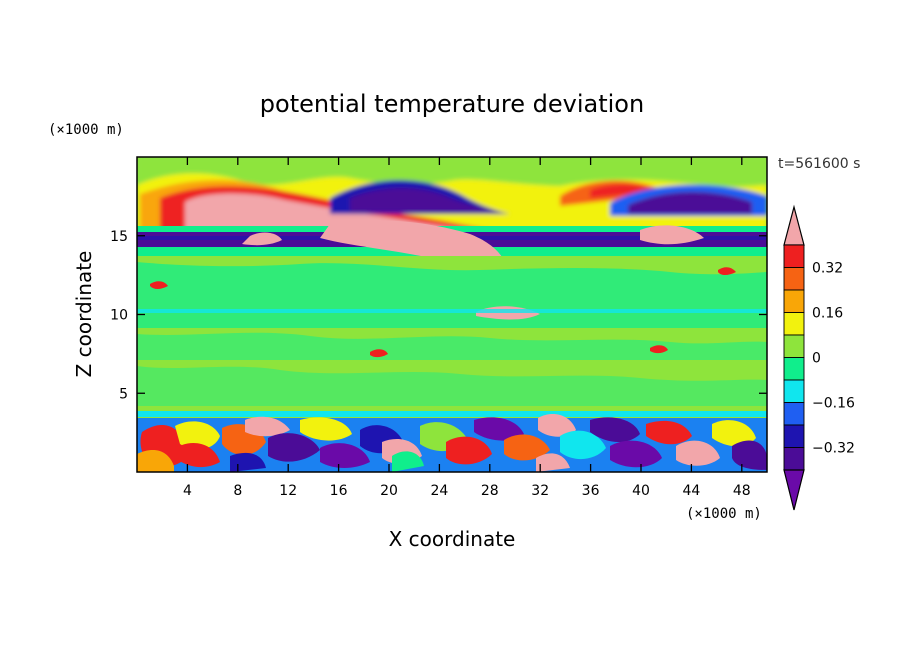  What do you see at coordinates (389, 491) in the screenshot?
I see `x-tick-label: 20` at bounding box center [389, 491].